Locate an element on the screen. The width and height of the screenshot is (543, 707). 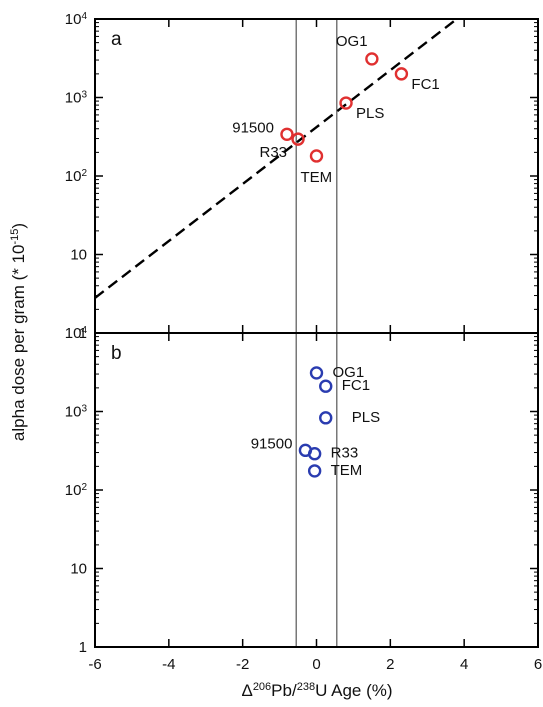
panel-label-a: a is located at coordinates (116, 39).